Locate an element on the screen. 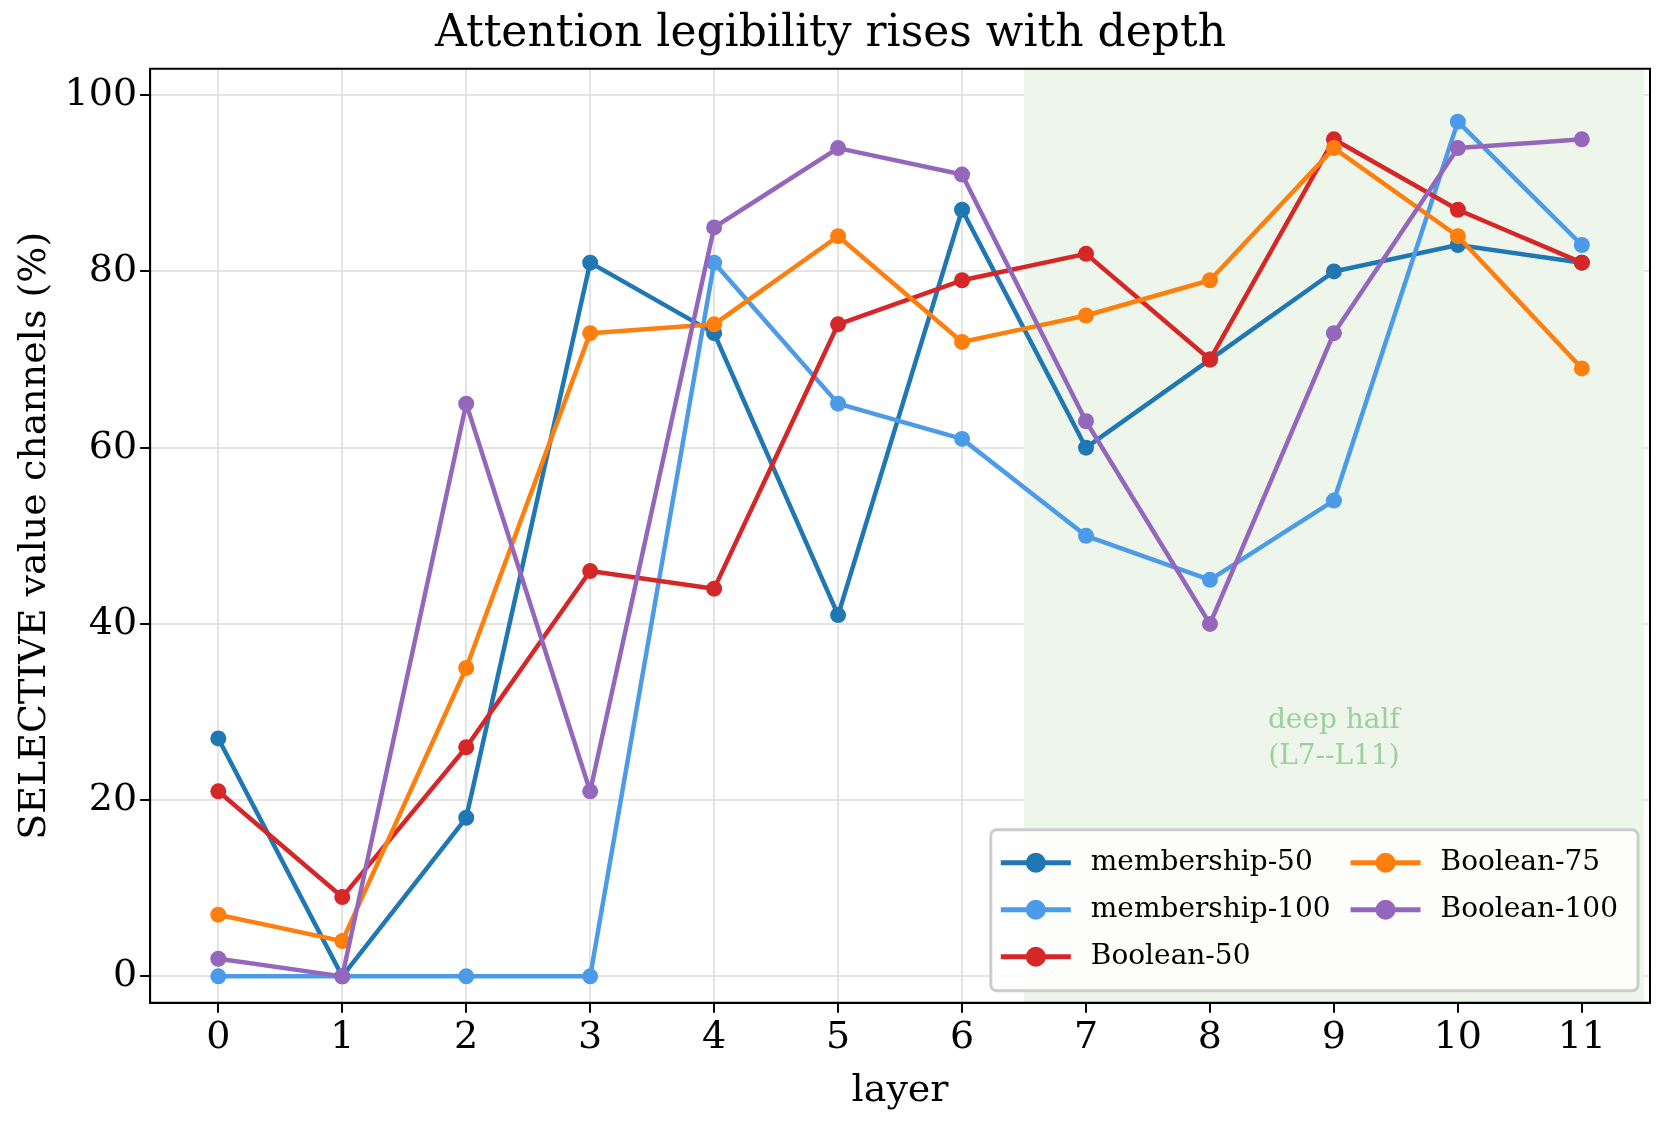  band-label: deep half (L7--L11) is located at coordinates (1335, 736).